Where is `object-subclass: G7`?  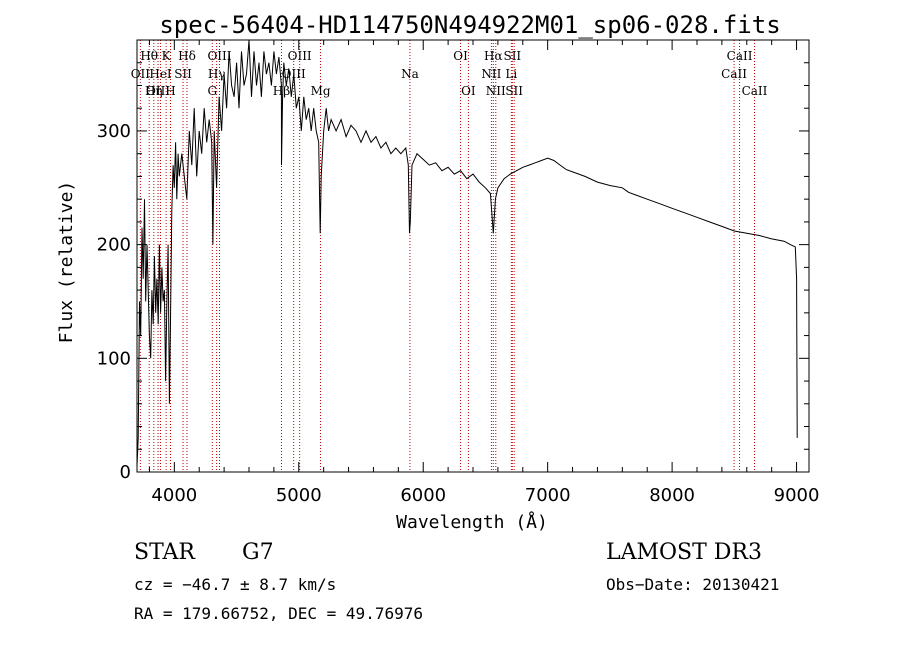 object-subclass: G7 is located at coordinates (258, 552).